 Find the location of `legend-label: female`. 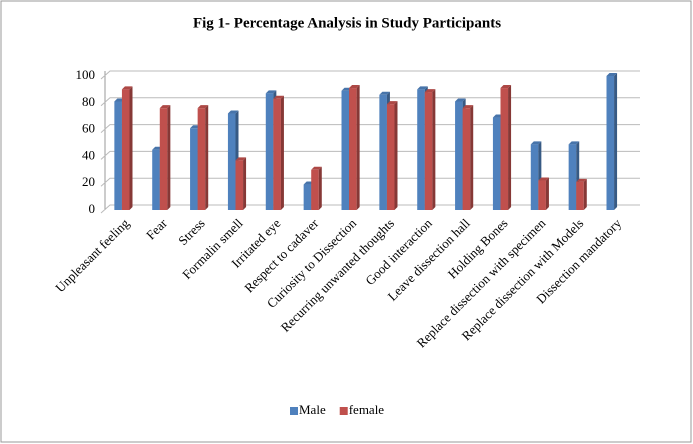

legend-label: female is located at coordinates (367, 409).